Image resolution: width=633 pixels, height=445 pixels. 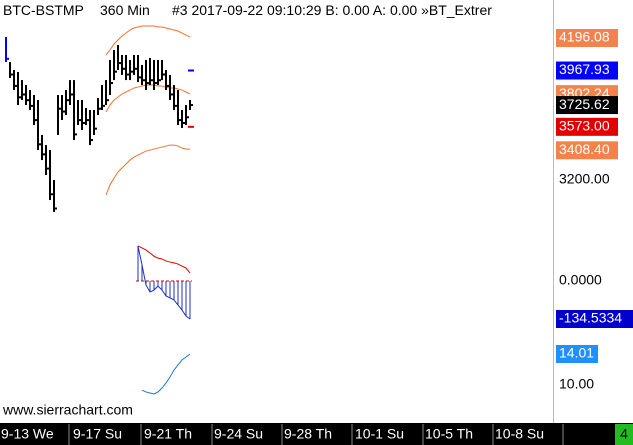 What do you see at coordinates (43, 10) in the screenshot?
I see `symbol: BTC-BSTMP` at bounding box center [43, 10].